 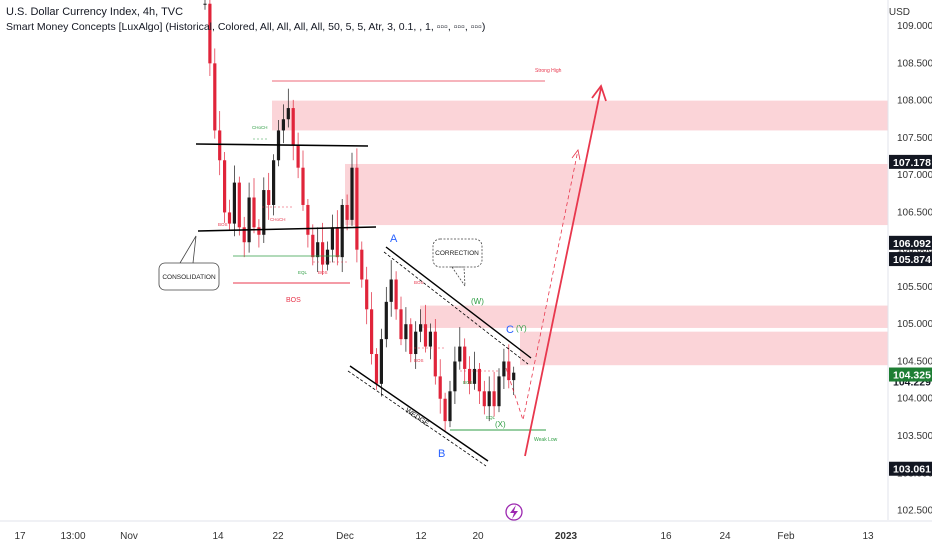 What do you see at coordinates (323, 272) in the screenshot?
I see `bos-label-small-2: BOS` at bounding box center [323, 272].